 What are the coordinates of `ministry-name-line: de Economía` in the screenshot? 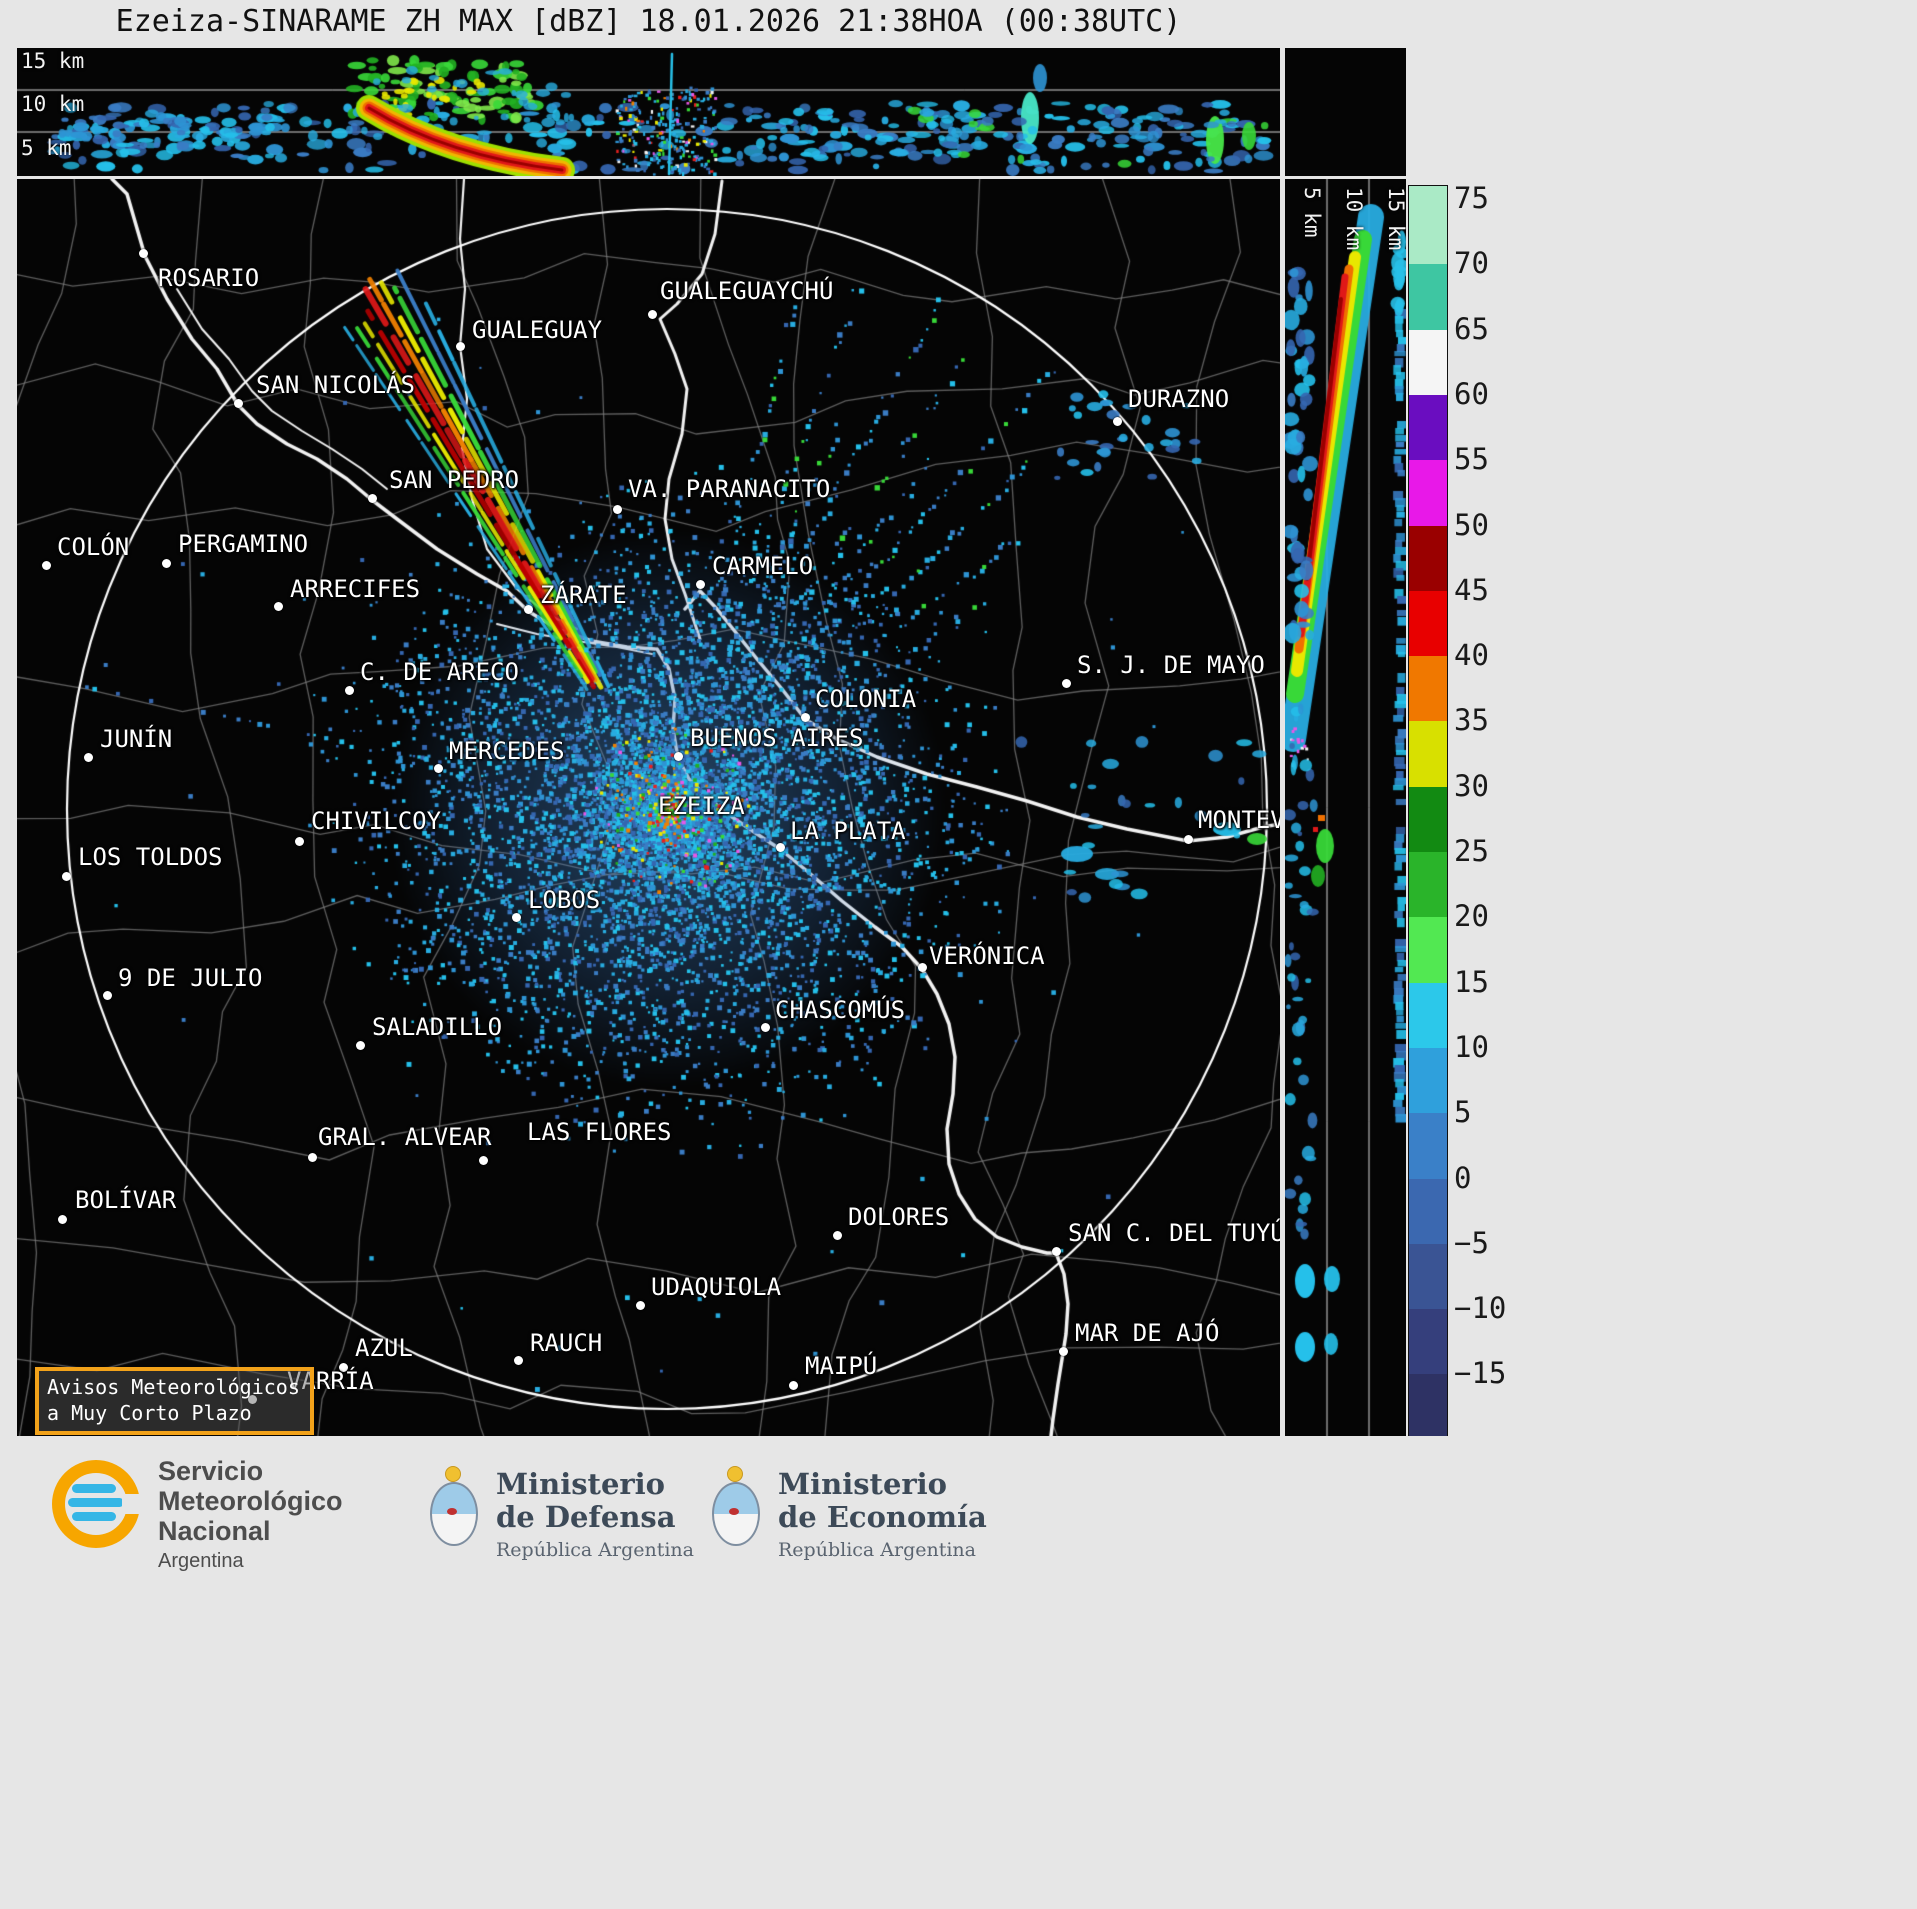 It's located at (882, 1517).